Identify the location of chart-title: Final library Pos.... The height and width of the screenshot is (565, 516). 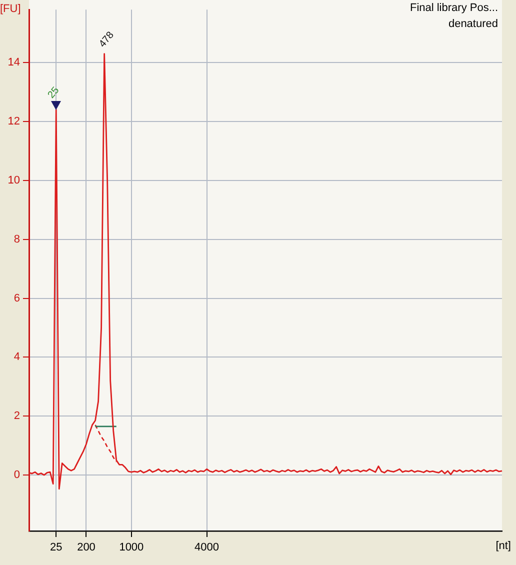
(454, 8).